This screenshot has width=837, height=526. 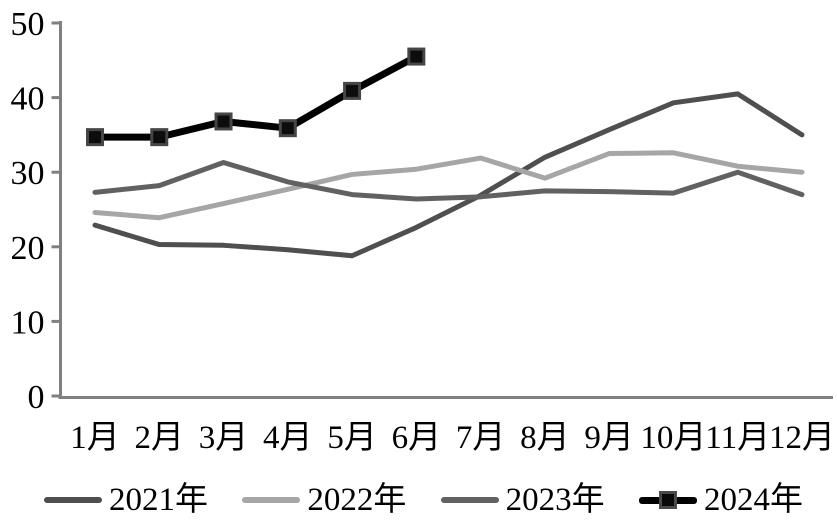 I want to click on x-axis-label: 7月, so click(x=481, y=438).